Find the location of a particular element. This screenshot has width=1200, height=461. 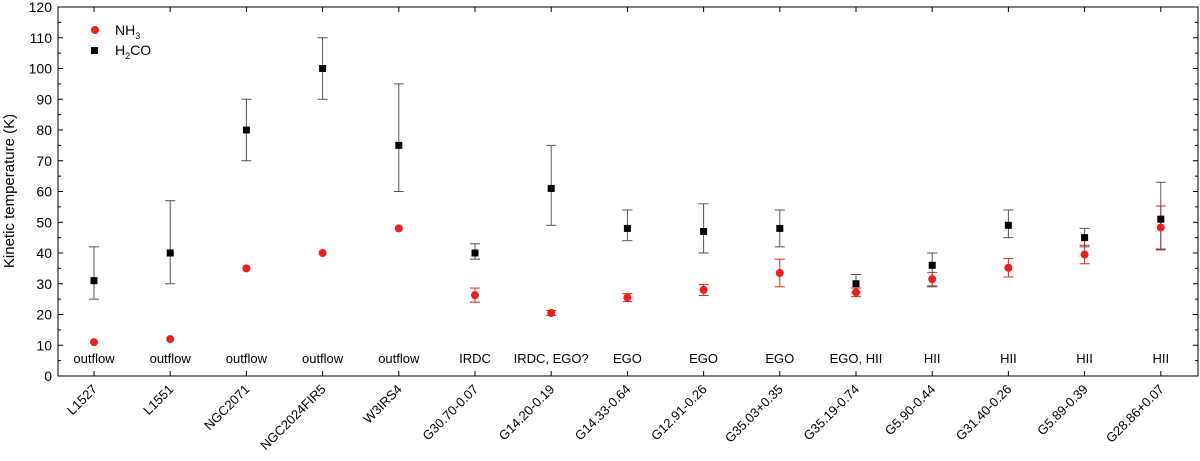

source-type-label-3: outflow is located at coordinates (323, 358).